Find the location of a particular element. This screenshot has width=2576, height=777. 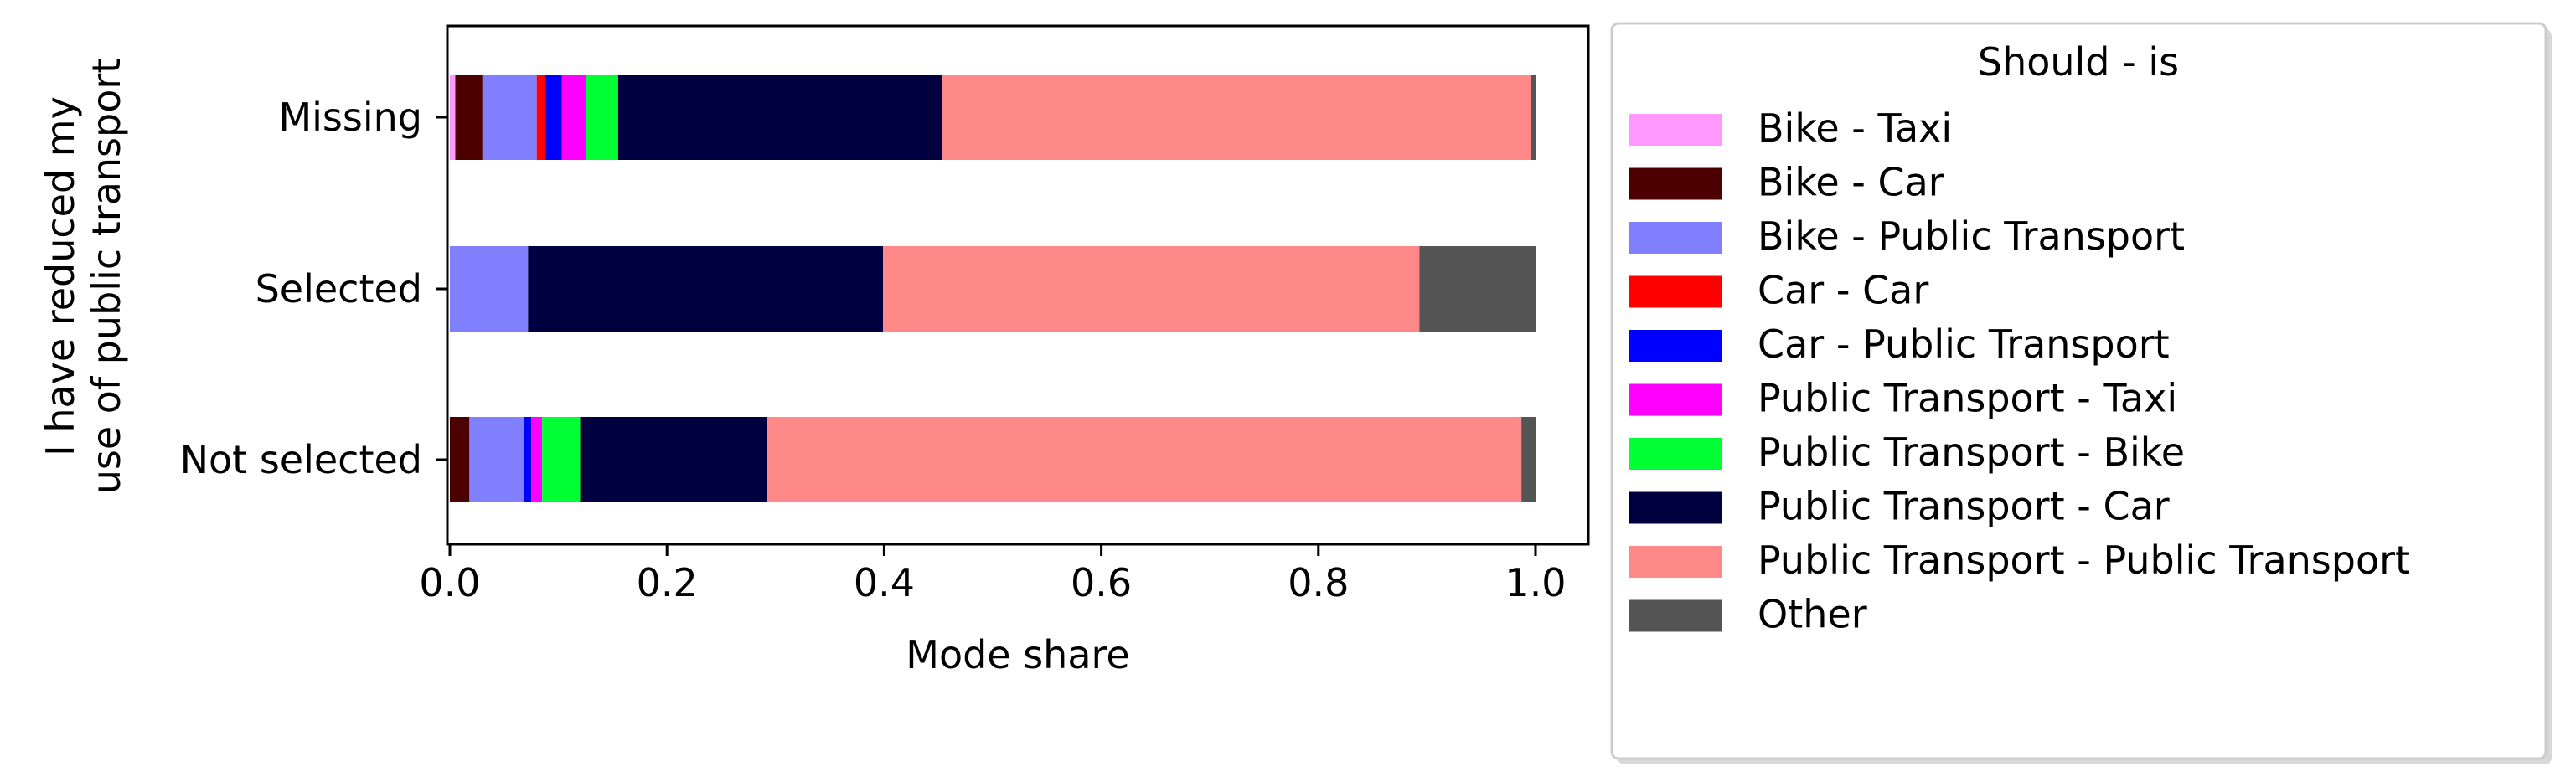

x-tick-label: 0.8 is located at coordinates (1318, 582).